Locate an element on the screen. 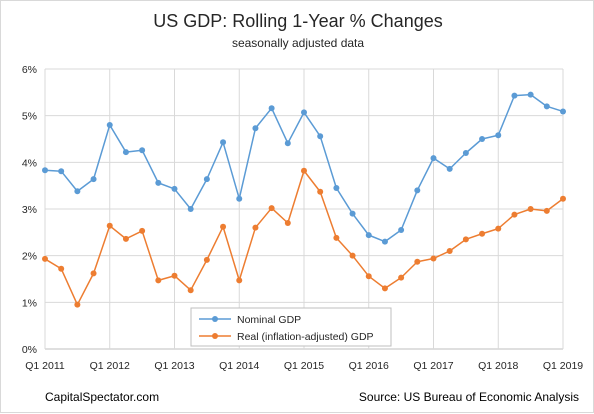 Image resolution: width=594 pixels, height=414 pixels. footer-source: Source: US Bureau of Economic Analysis is located at coordinates (469, 397).